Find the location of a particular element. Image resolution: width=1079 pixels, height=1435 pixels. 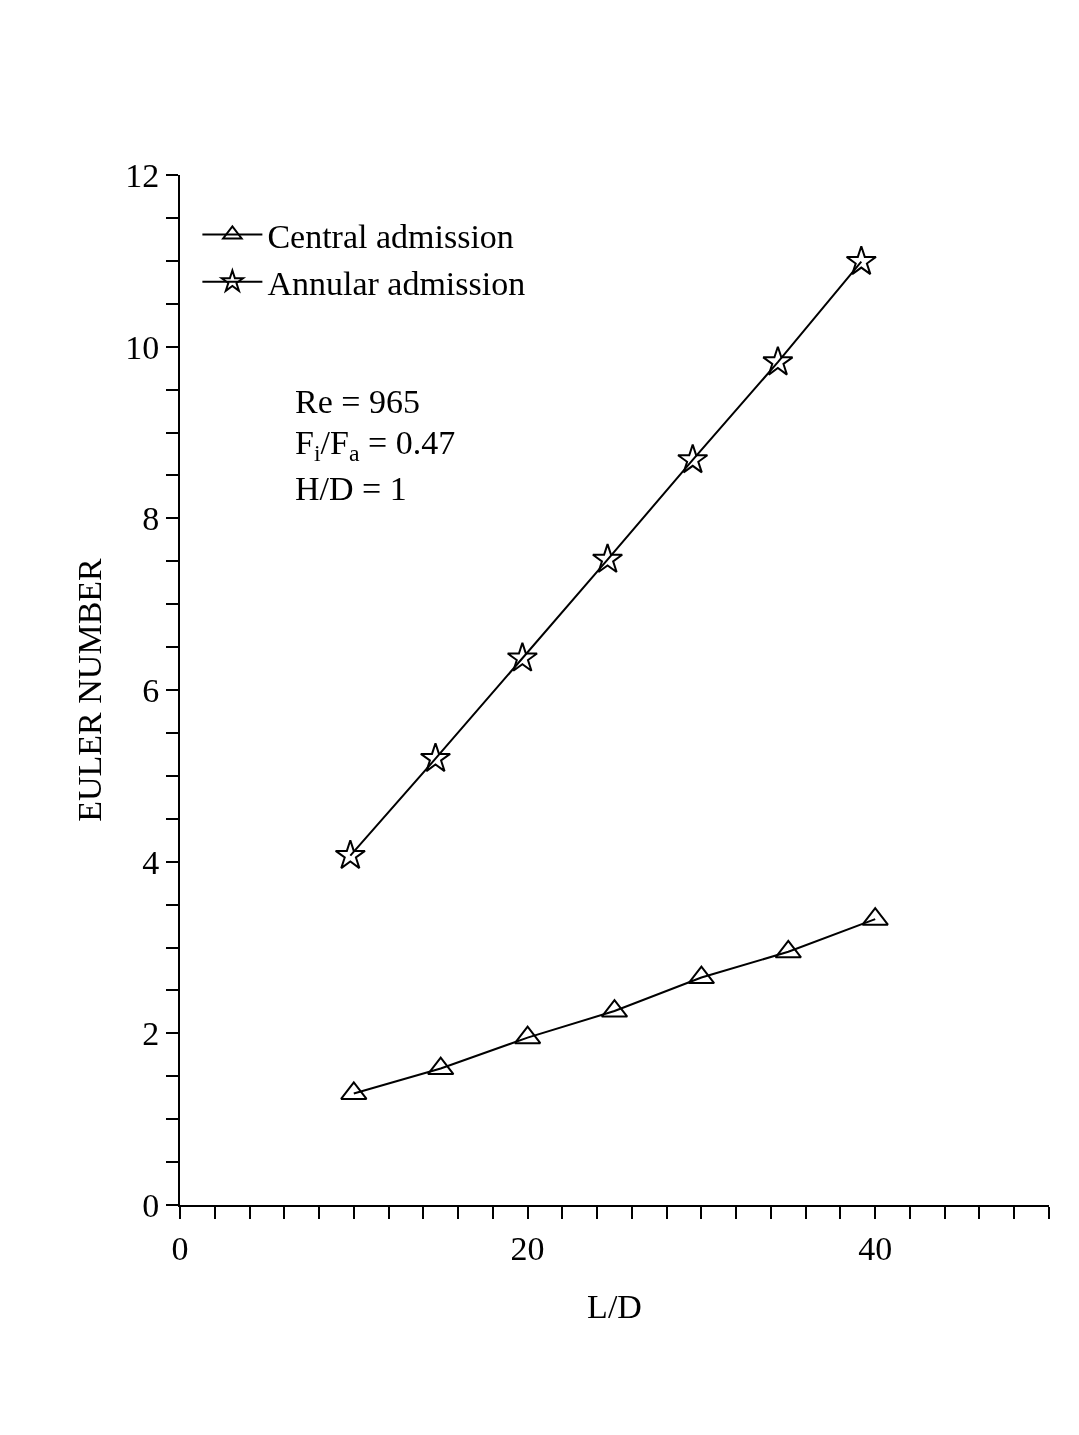

y-axis-title: EULER NUMBER is located at coordinates (89, 689).